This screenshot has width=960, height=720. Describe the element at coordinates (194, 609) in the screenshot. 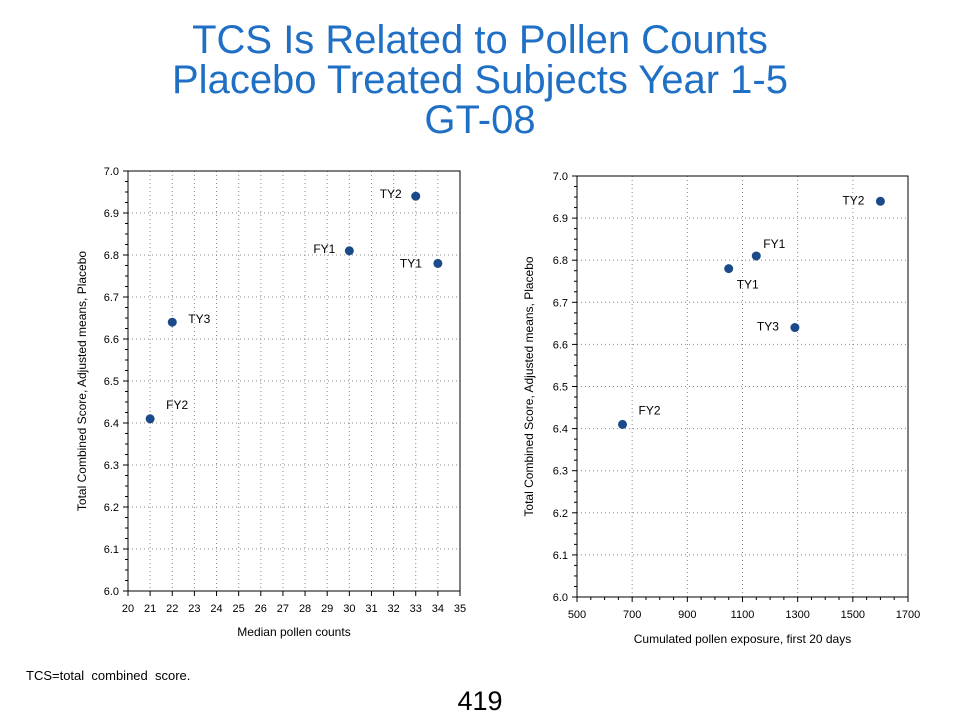

I see `x-tick-label: 23` at that location.